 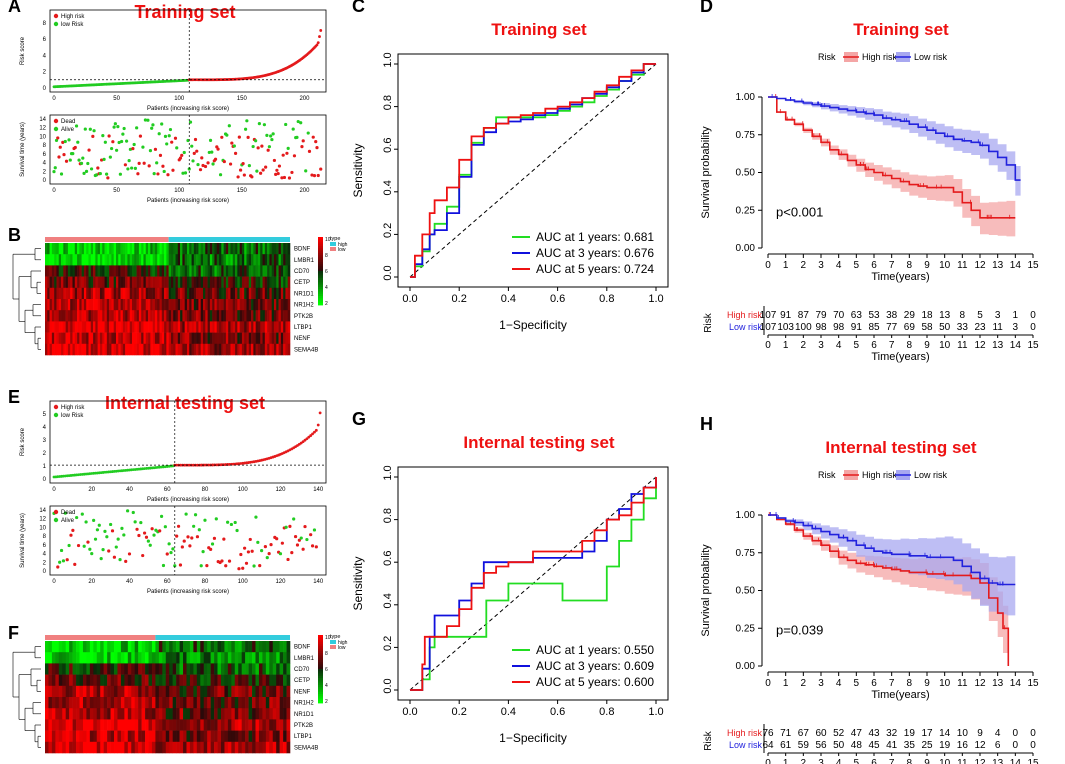 I want to click on surv-xtick: 100, so click(x=243, y=582).